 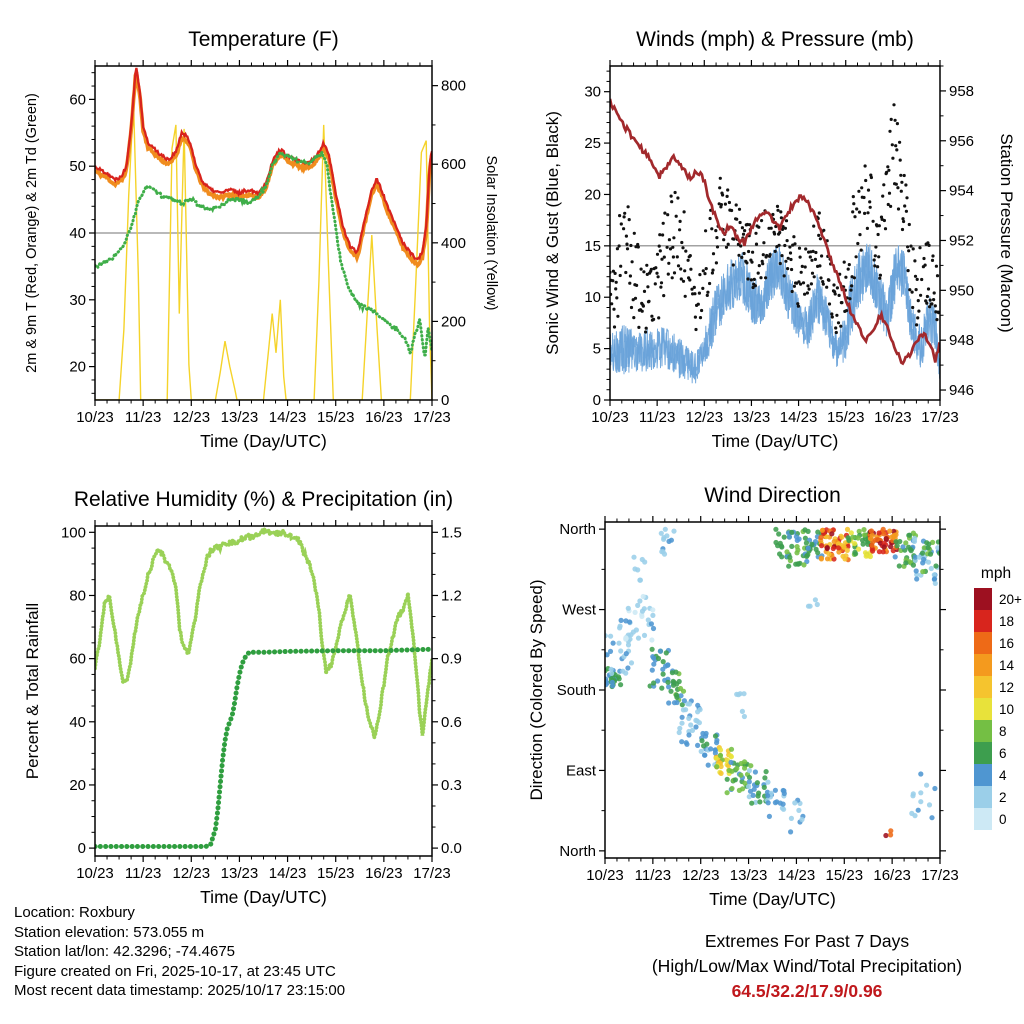 I want to click on station-elevation: Station elevation: 573.055 m, so click(x=109, y=932).